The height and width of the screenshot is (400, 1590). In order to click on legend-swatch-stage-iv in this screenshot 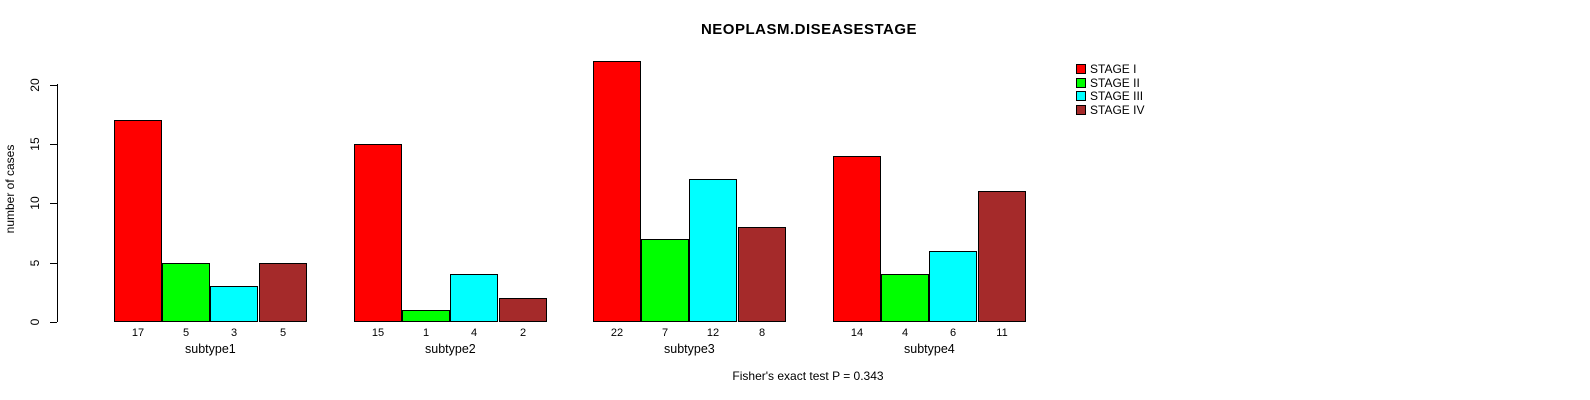, I will do `click(1081, 110)`.